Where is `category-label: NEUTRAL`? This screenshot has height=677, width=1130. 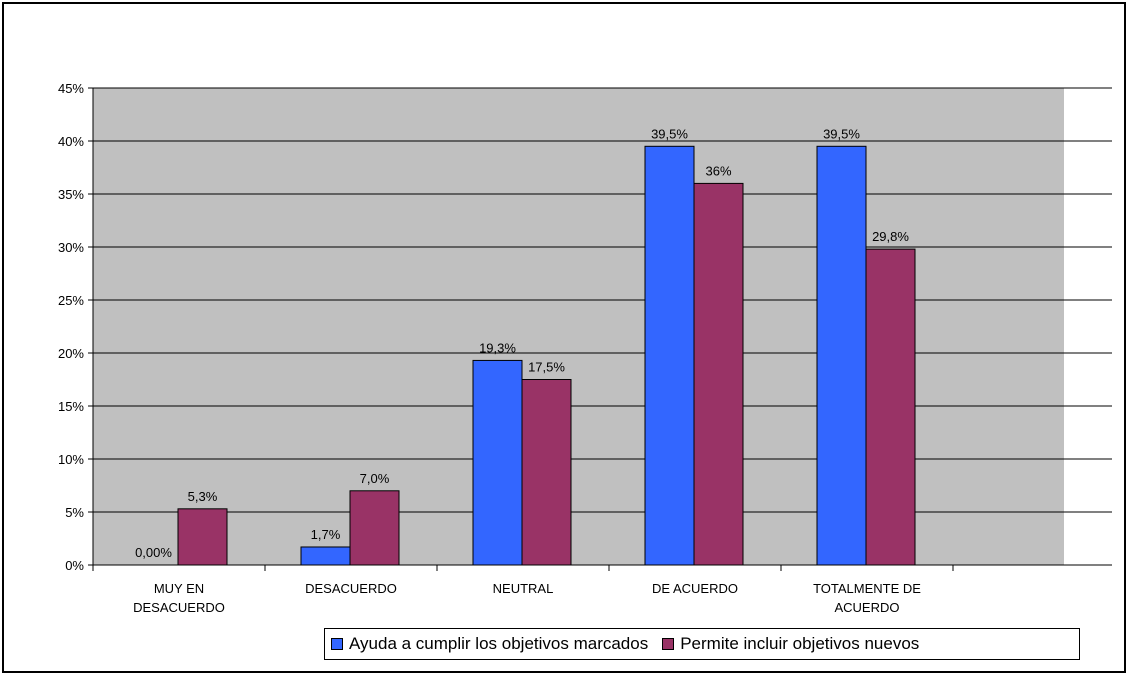 category-label: NEUTRAL is located at coordinates (523, 588).